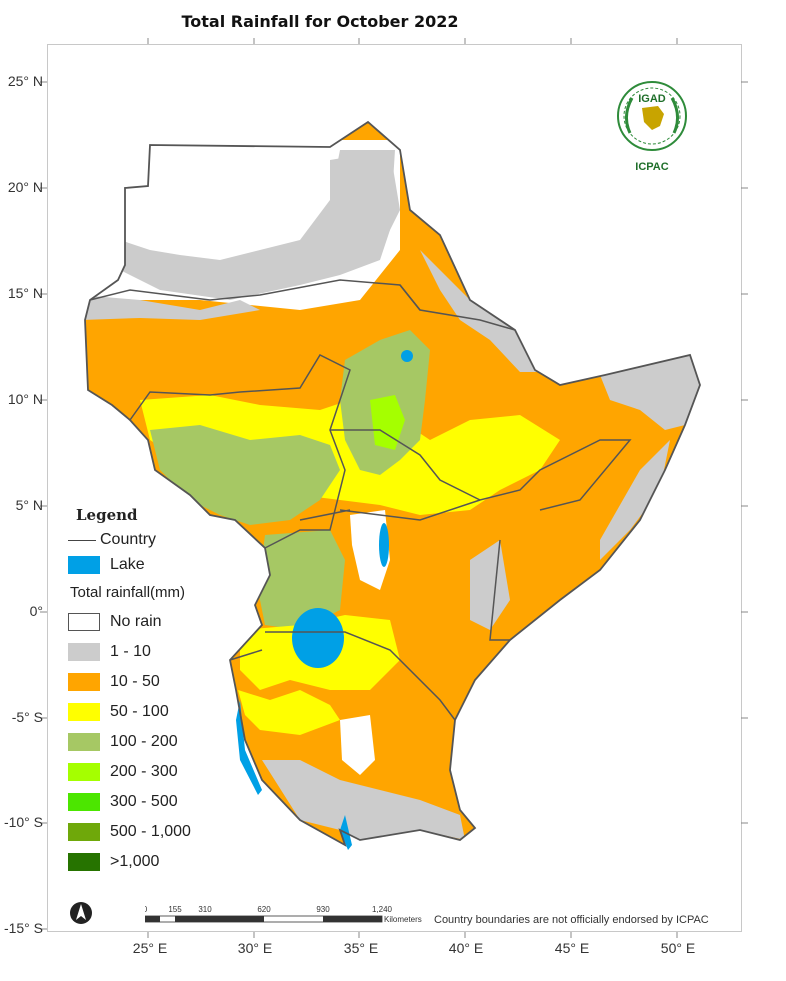  I want to click on legend-class-label: 10 - 50, so click(135, 681).